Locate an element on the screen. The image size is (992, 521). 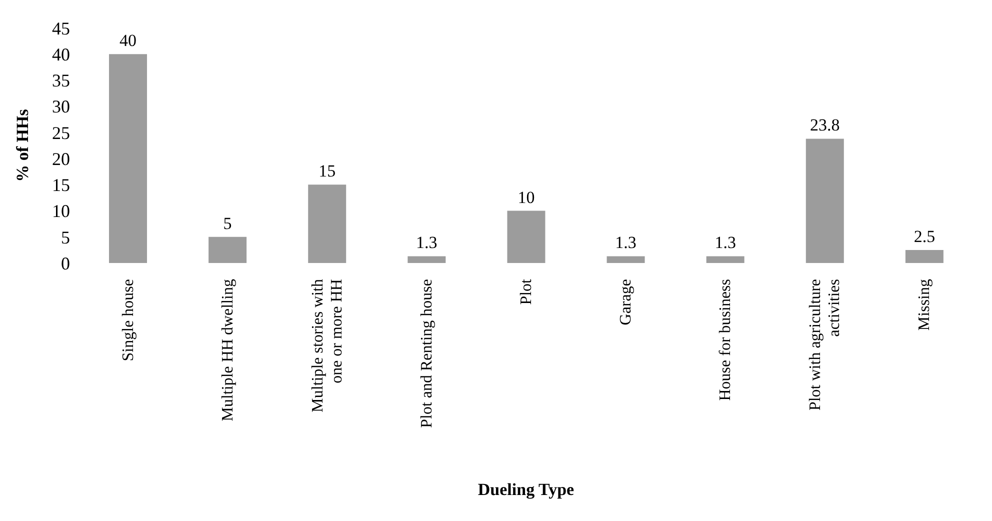
data-label: 23.8 is located at coordinates (825, 125).